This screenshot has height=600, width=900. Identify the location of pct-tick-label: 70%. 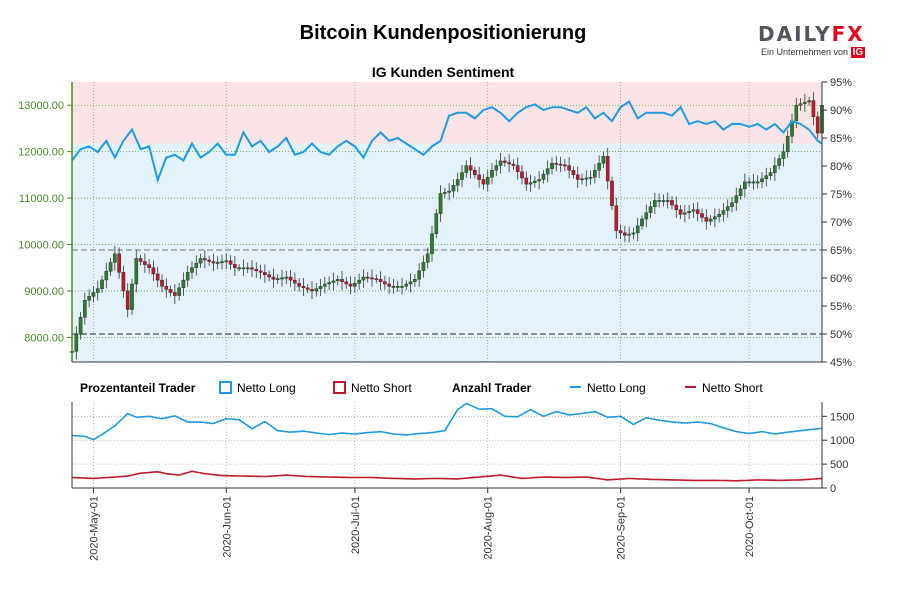
(841, 223).